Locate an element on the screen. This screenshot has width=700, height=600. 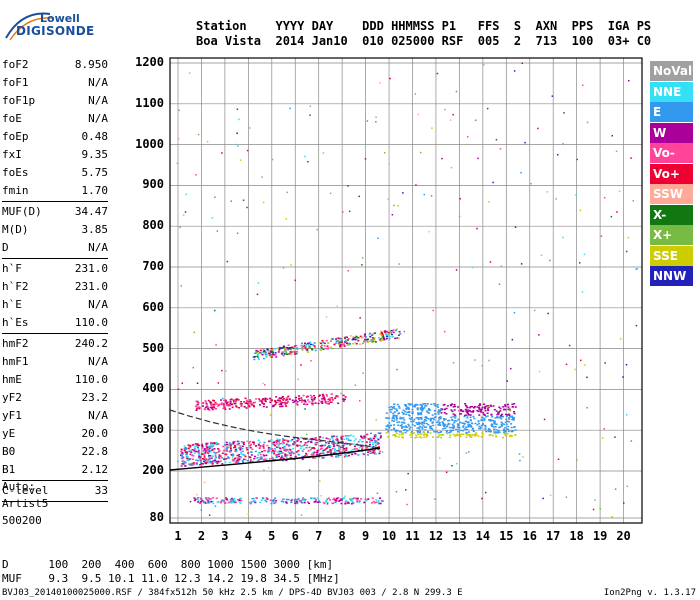
param-row: foEp 0.48 is located at coordinates (55, 137).